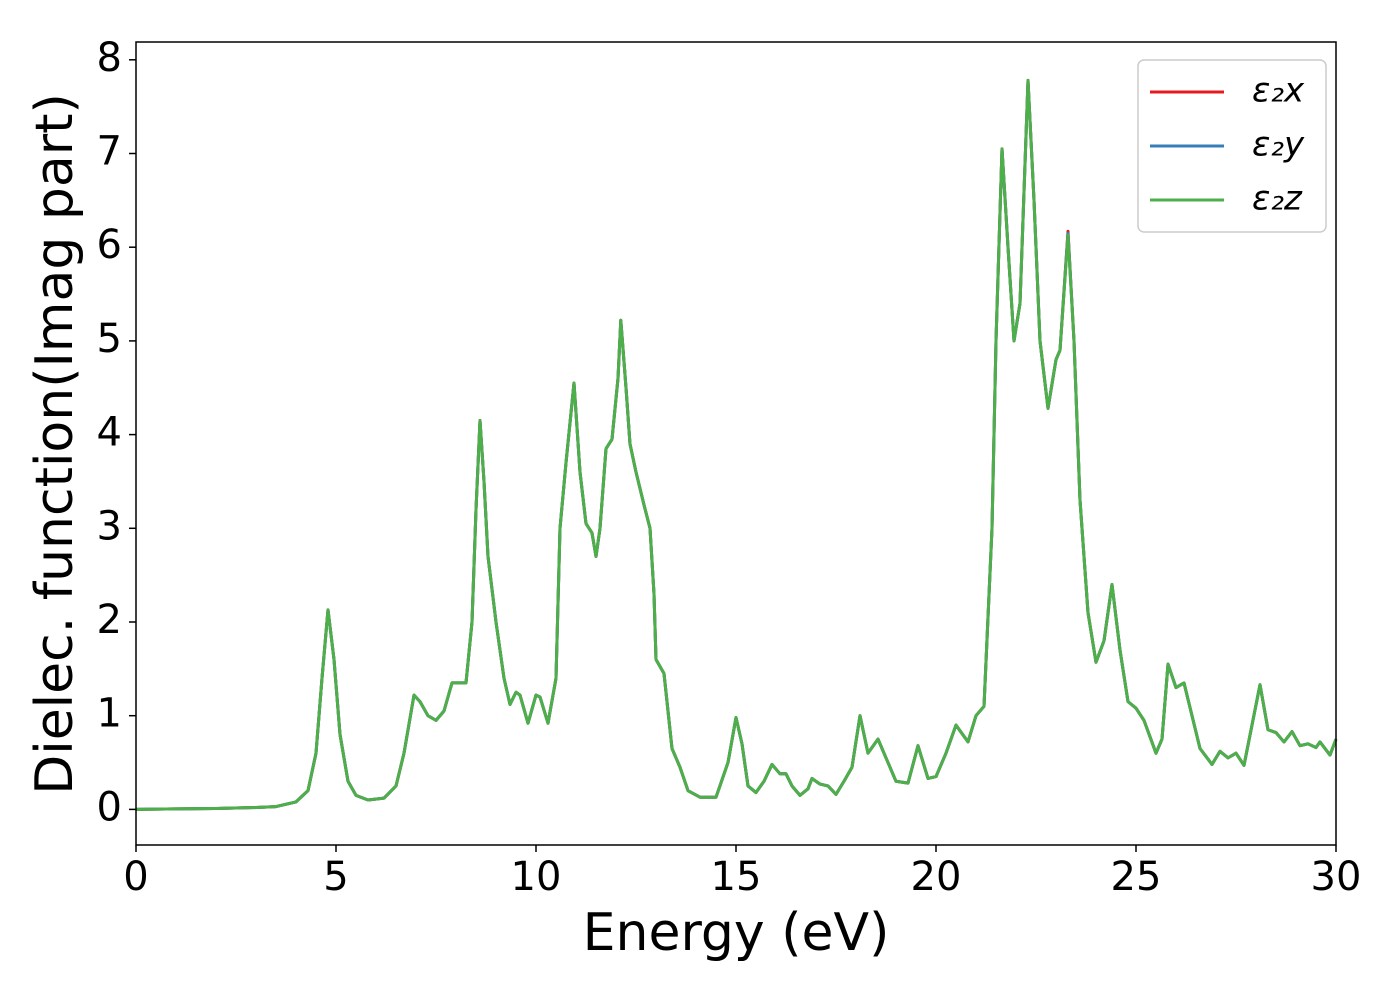 Image resolution: width=1400 pixels, height=1000 pixels. What do you see at coordinates (109, 152) in the screenshot?
I see `y-tick-label: 7` at bounding box center [109, 152].